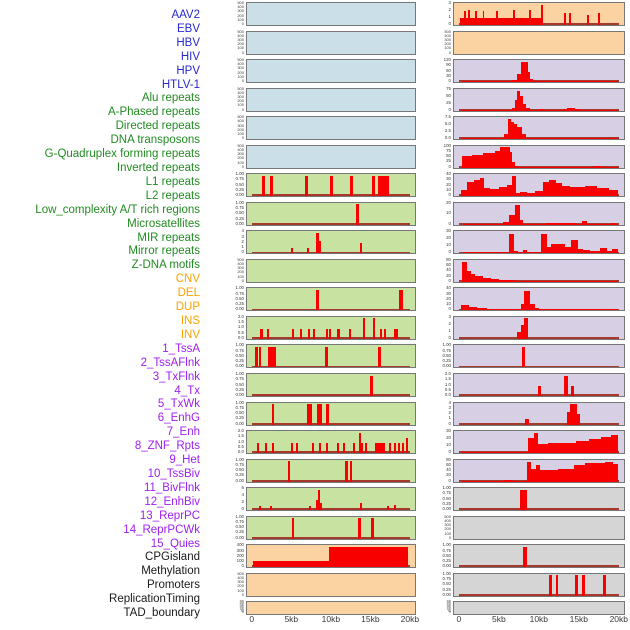 The width and height of the screenshot is (630, 630). I want to click on track-label-7-enh: 7_Enh, so click(183, 432).